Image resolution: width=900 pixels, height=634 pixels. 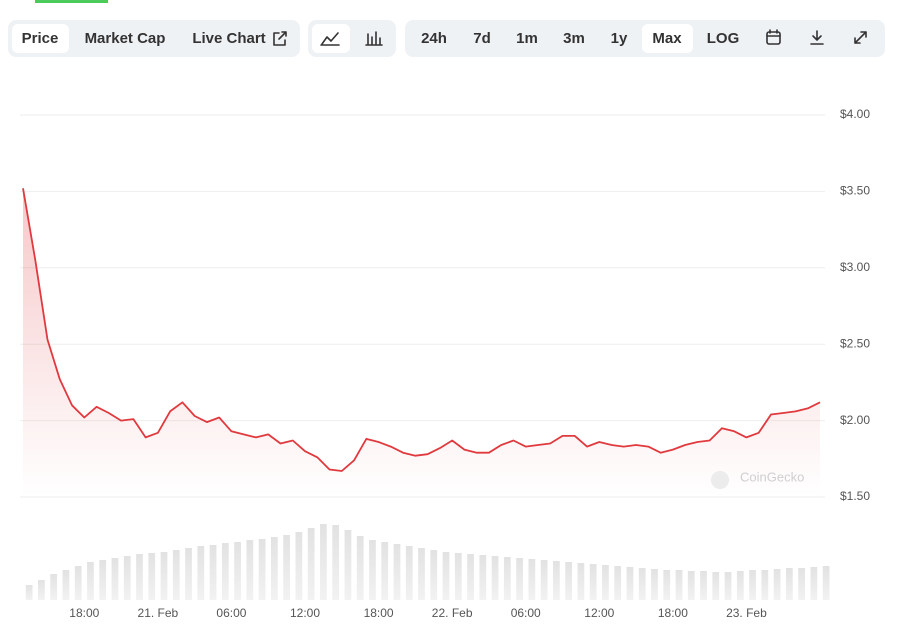 I want to click on range-active, so click(x=667, y=38).